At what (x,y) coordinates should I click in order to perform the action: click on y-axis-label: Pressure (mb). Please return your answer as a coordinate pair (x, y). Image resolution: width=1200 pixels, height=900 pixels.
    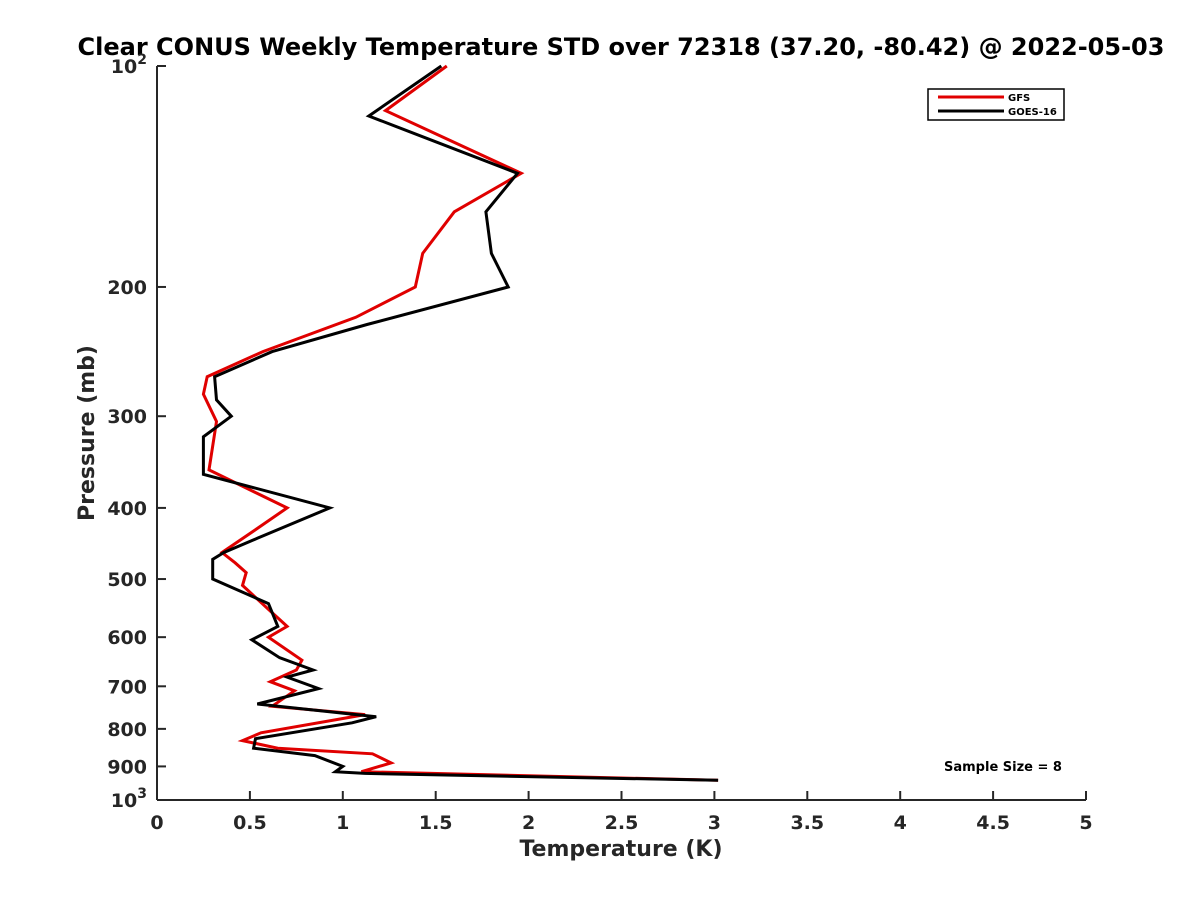
    Looking at the image, I should click on (87, 433).